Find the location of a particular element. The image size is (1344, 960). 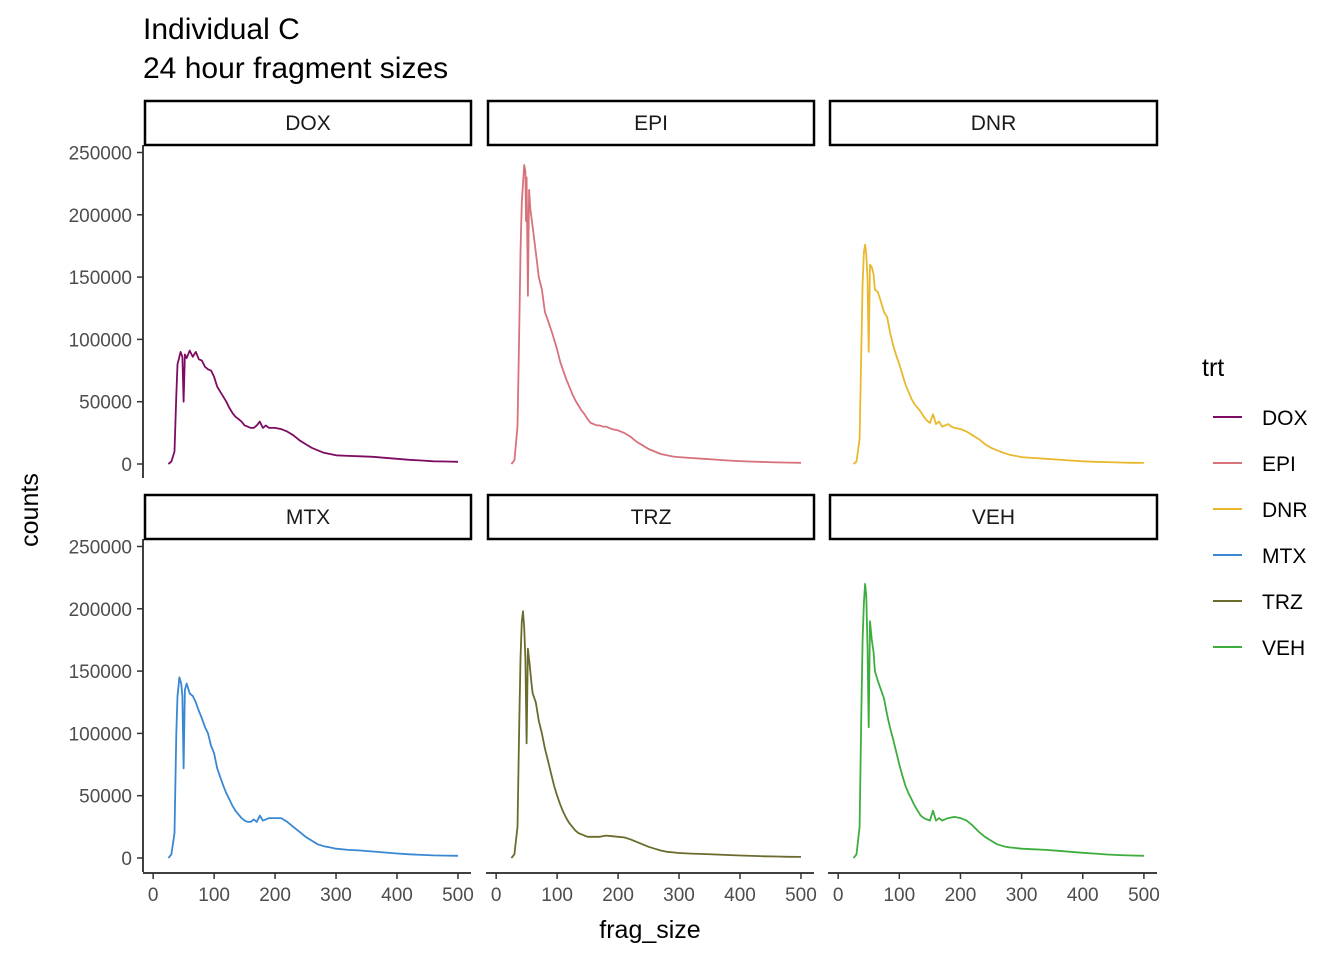

facet-panel-trz: TRZ is located at coordinates (651, 676).